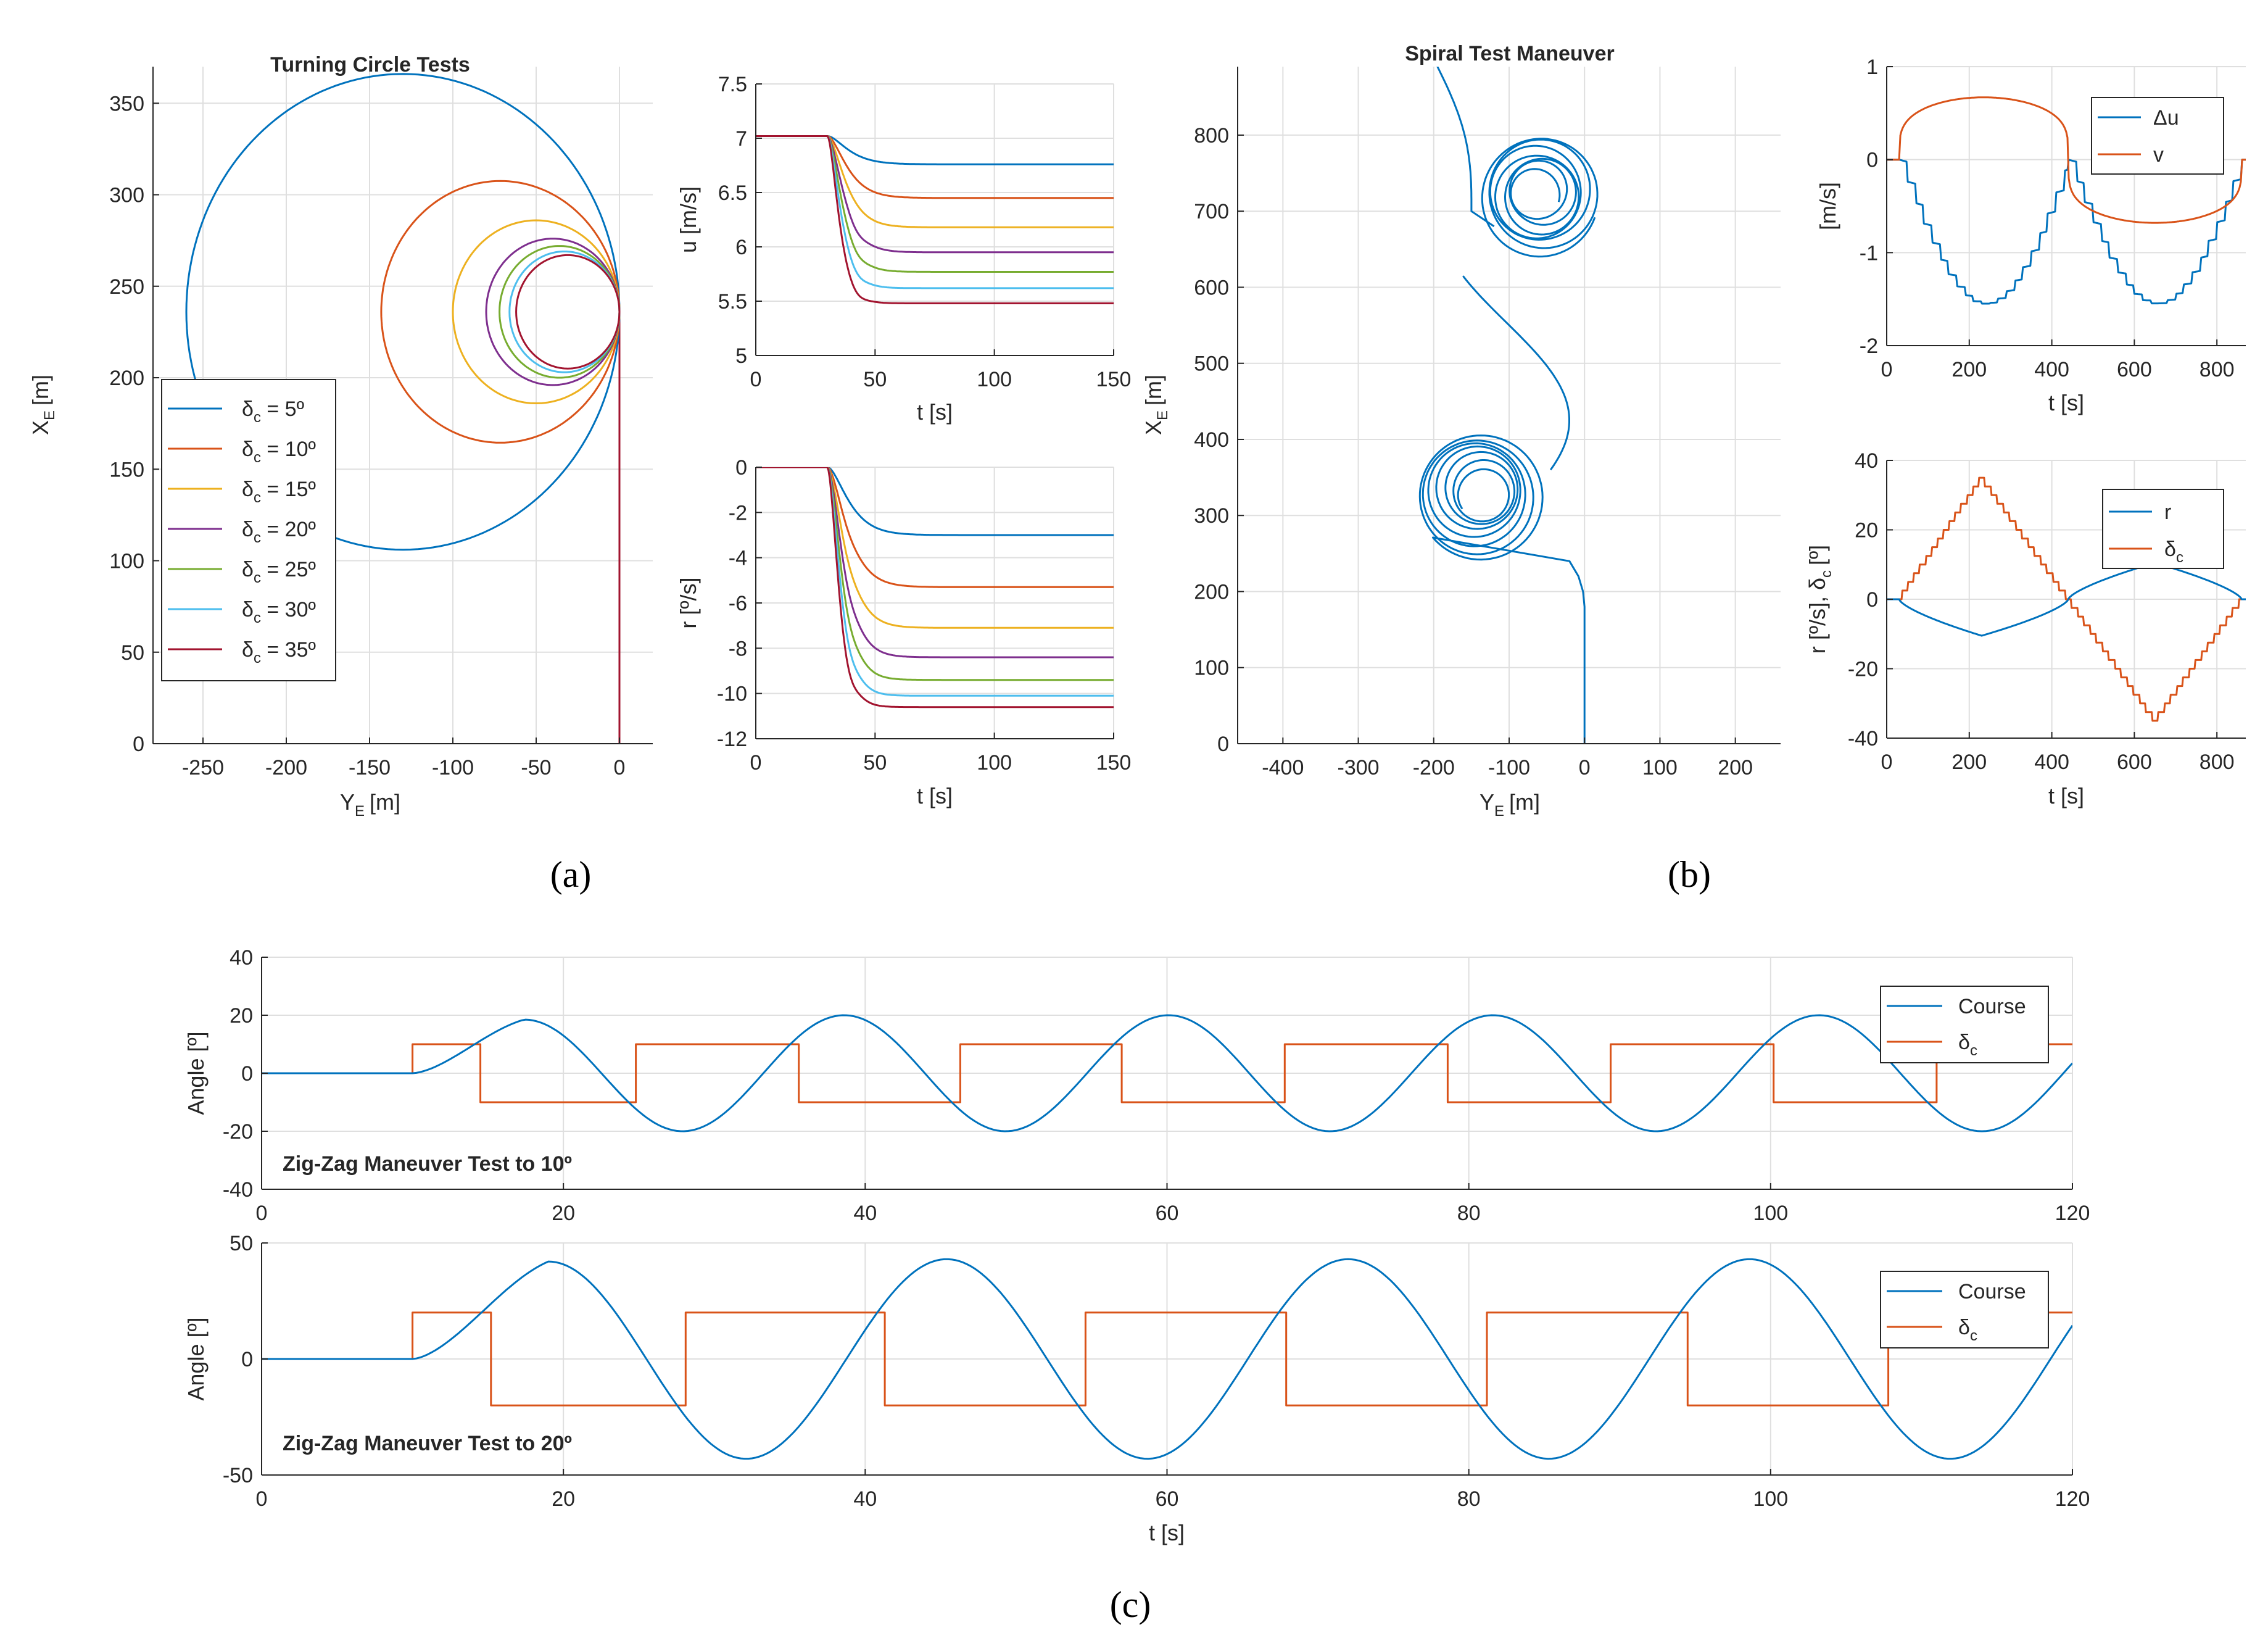 Image resolution: width=2268 pixels, height=1633 pixels. What do you see at coordinates (865, 1499) in the screenshot?
I see `zigzag20-xtick-label: 40` at bounding box center [865, 1499].